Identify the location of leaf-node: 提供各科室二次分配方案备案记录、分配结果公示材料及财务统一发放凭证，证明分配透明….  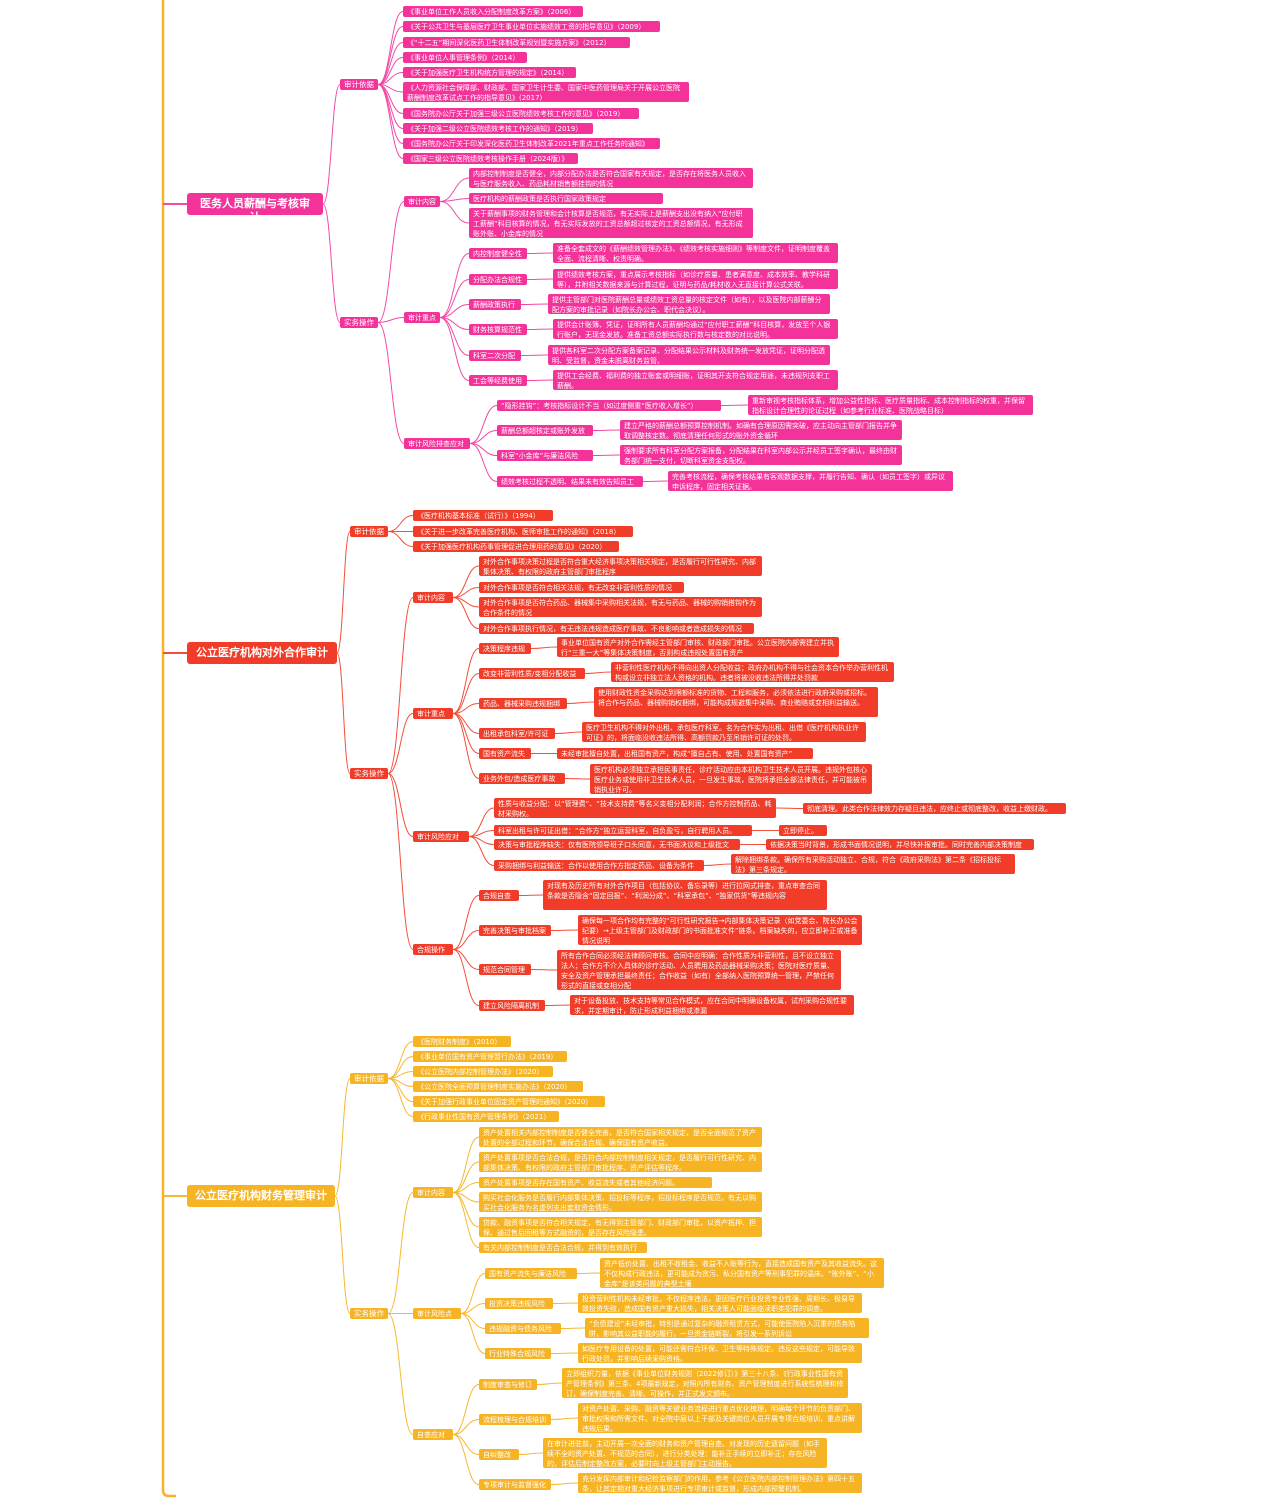
(689, 355).